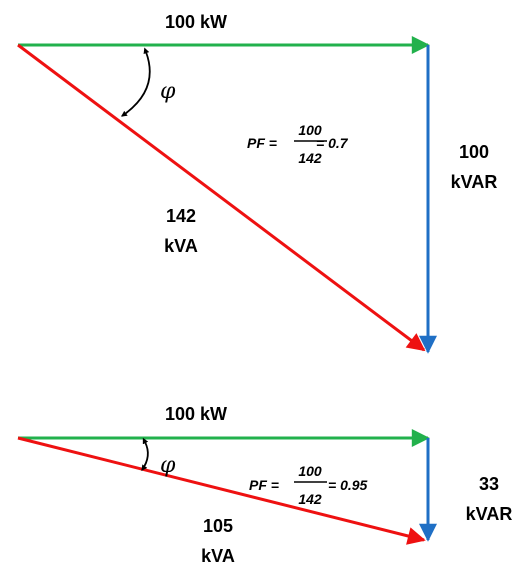 This screenshot has width=523, height=577. I want to click on angle-arc-top, so click(136, 82).